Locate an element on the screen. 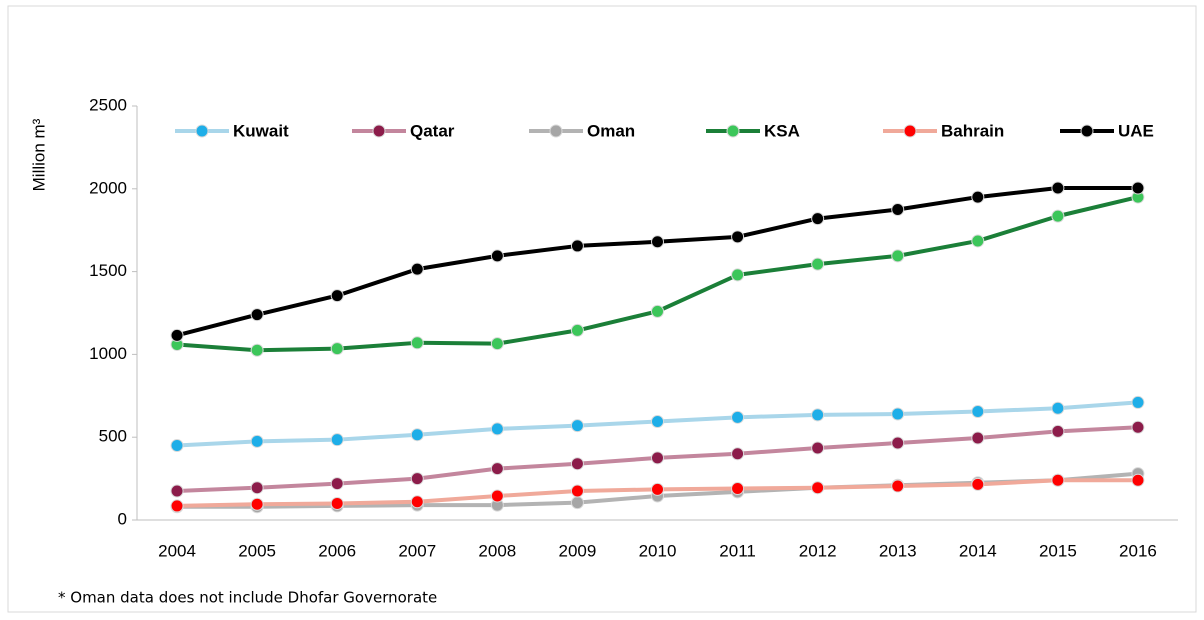  x-tick-label: 2010 is located at coordinates (658, 550).